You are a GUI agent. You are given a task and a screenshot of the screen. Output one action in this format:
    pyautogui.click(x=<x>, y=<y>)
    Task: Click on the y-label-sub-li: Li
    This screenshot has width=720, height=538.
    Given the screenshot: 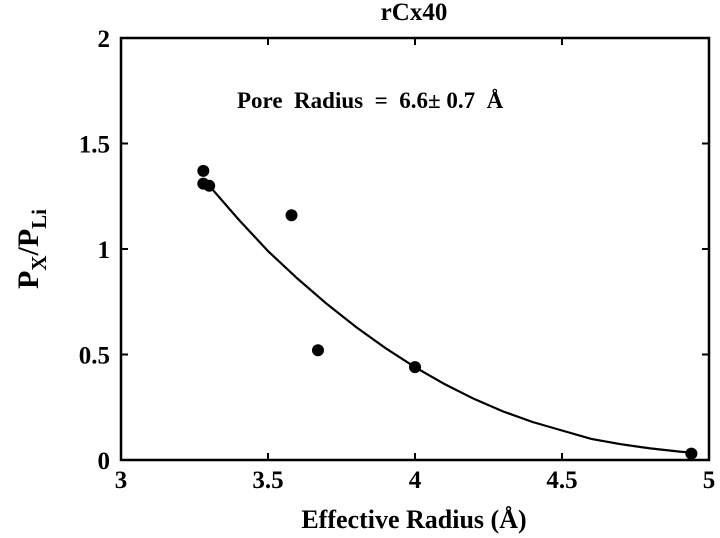 What is the action you would take?
    pyautogui.click(x=39, y=219)
    